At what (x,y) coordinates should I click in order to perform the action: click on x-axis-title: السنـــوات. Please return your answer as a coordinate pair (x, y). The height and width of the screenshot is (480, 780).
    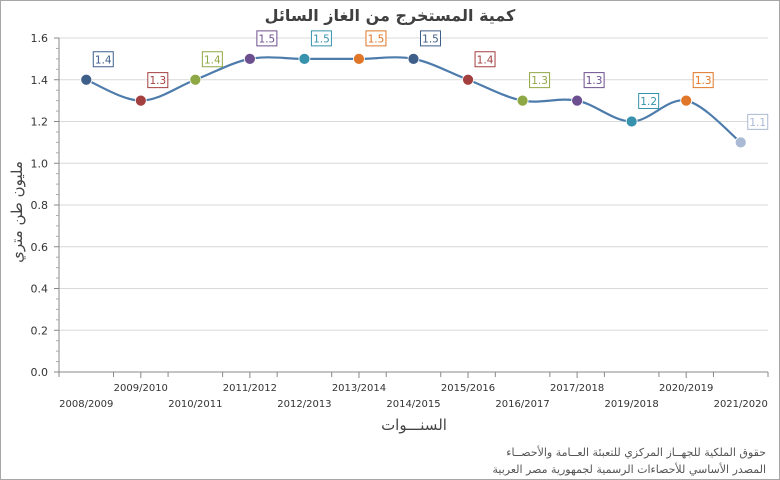
    Looking at the image, I should click on (414, 425).